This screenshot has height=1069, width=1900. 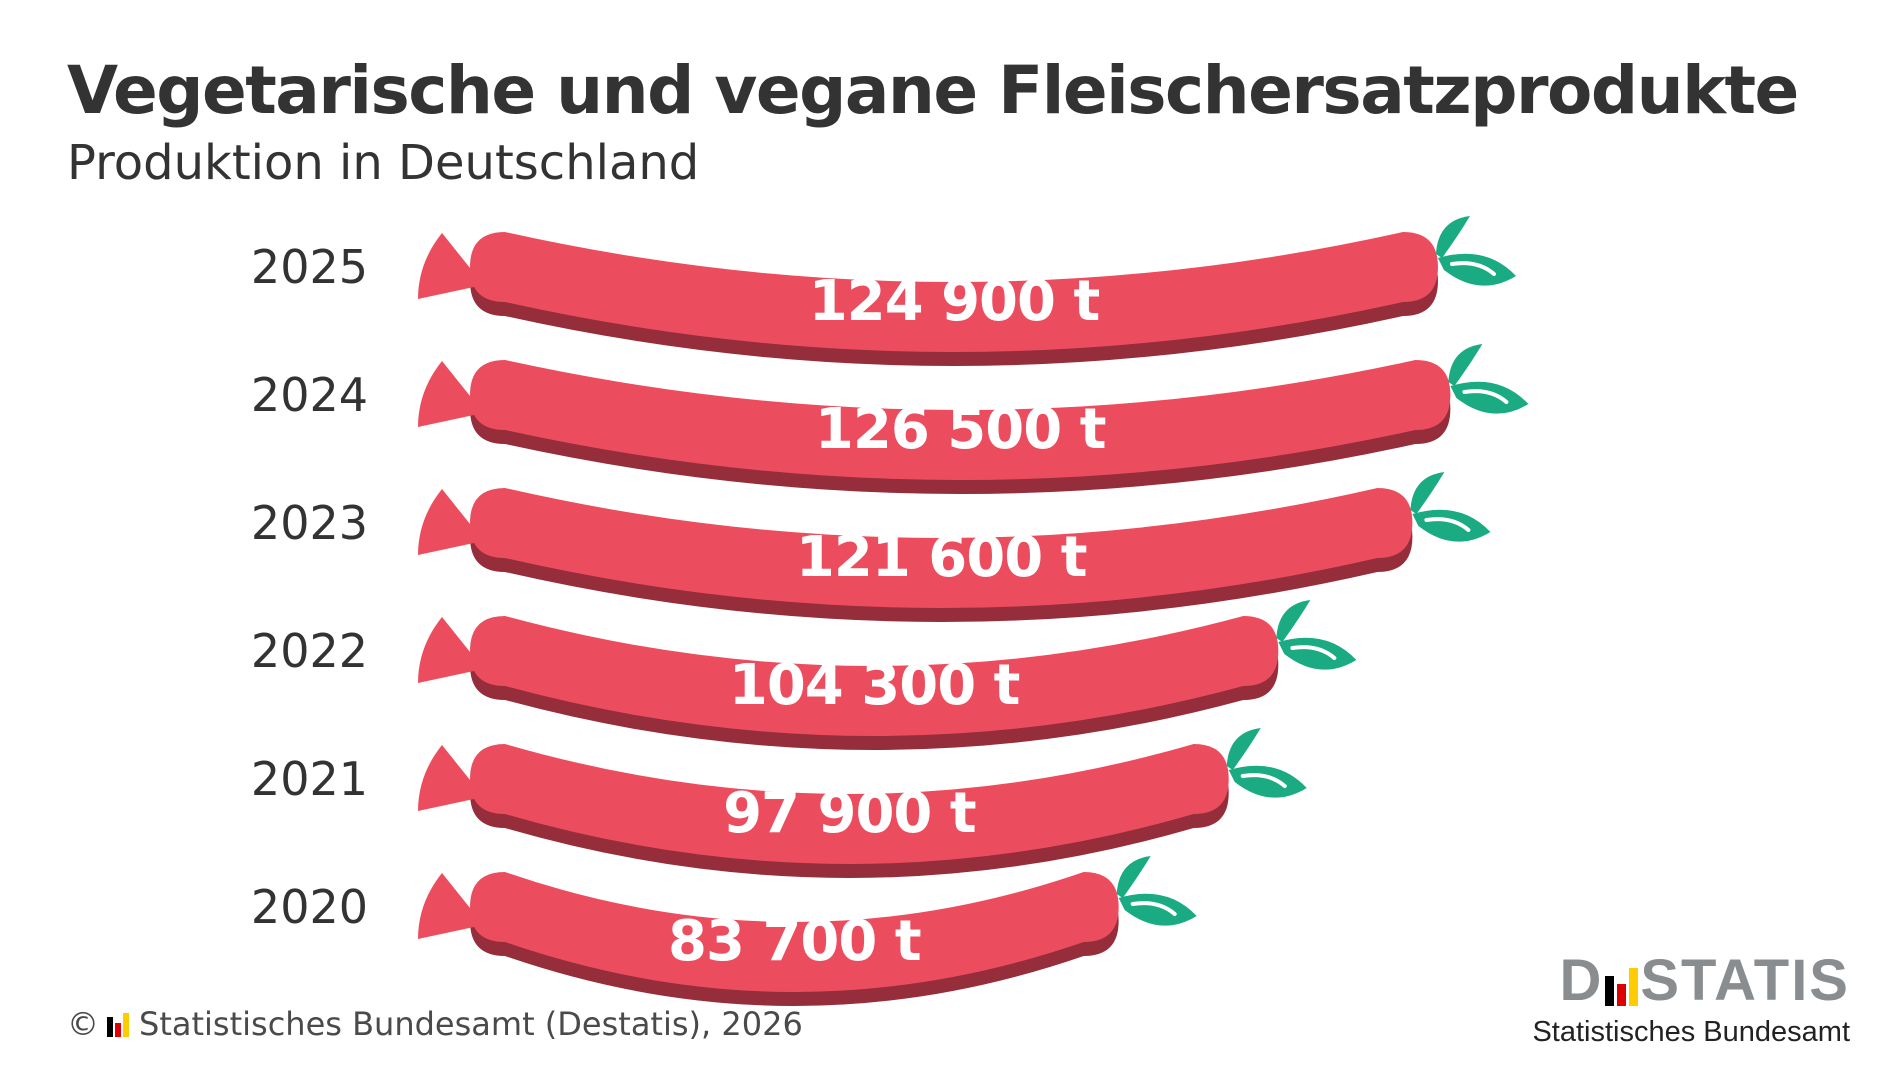 I want to click on destatis-subline: Statistisches Bundesamt, so click(x=1691, y=1032).